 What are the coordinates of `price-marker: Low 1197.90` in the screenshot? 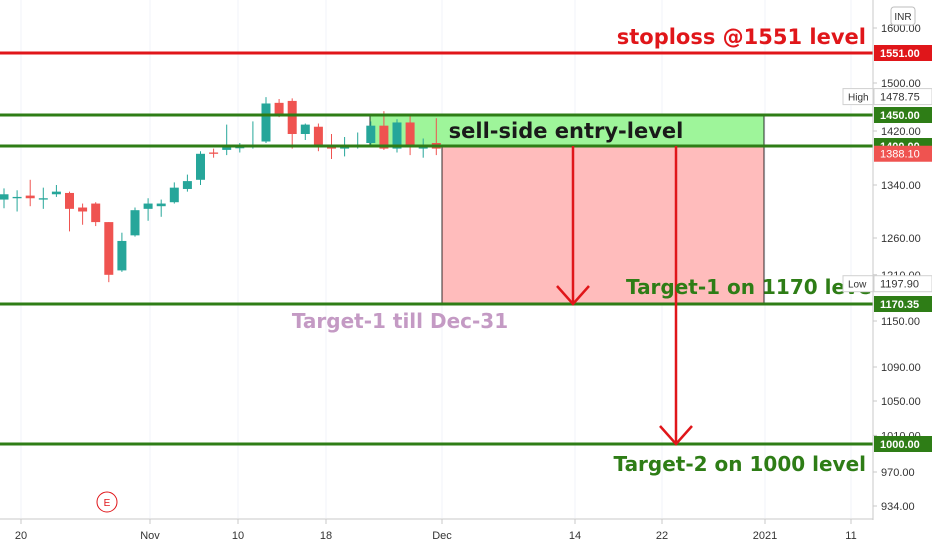 It's located at (887, 284).